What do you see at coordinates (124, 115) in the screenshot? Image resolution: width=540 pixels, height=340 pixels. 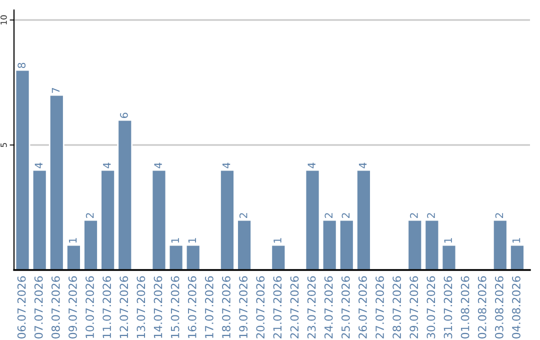 I see `data-label: 6` at bounding box center [124, 115].